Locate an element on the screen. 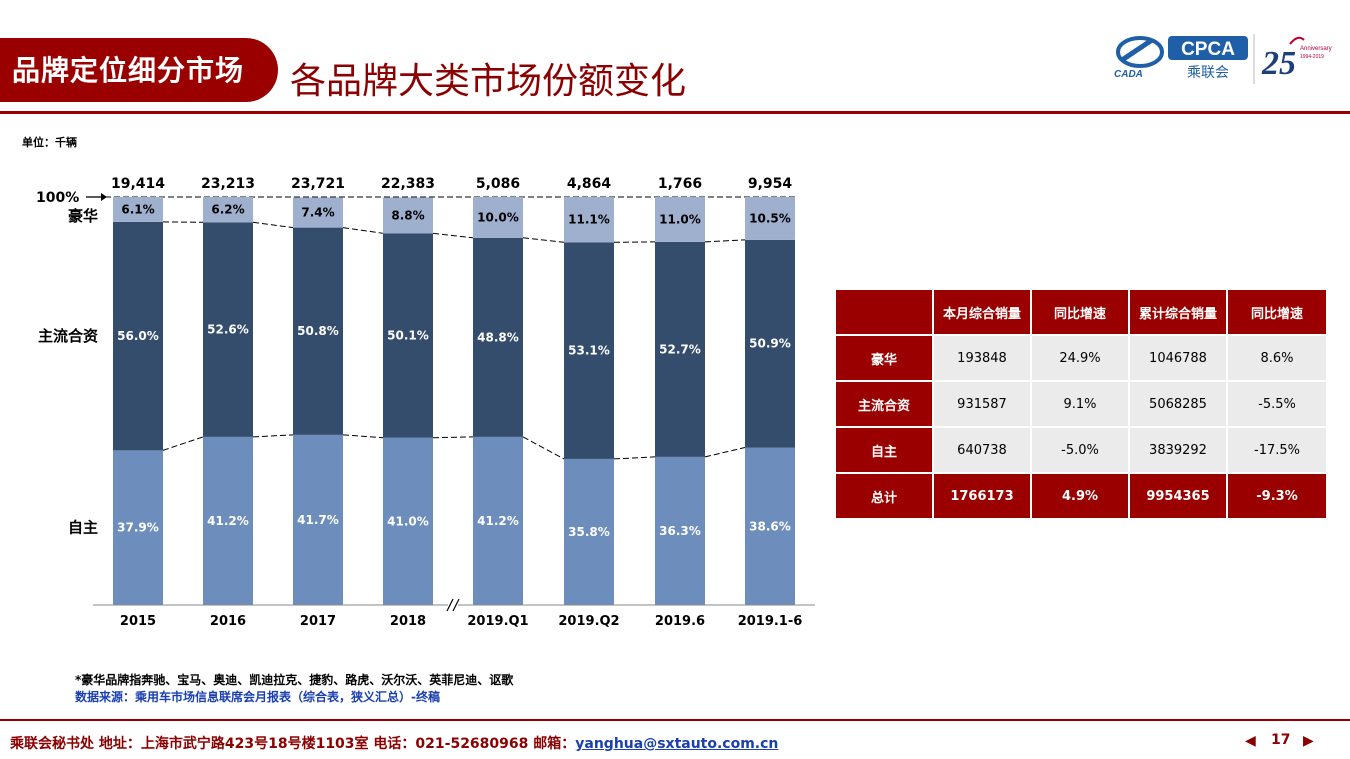 The image size is (1350, 759). table-row: 主流合资 931587 9.1% 5068285 -5.5% is located at coordinates (1081, 404).